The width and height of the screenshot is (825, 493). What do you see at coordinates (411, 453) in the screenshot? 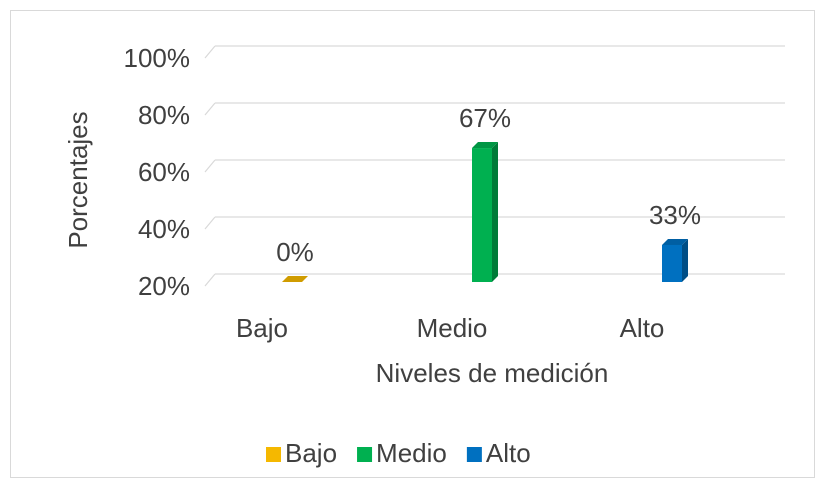
I see `legend-label: Medio` at bounding box center [411, 453].